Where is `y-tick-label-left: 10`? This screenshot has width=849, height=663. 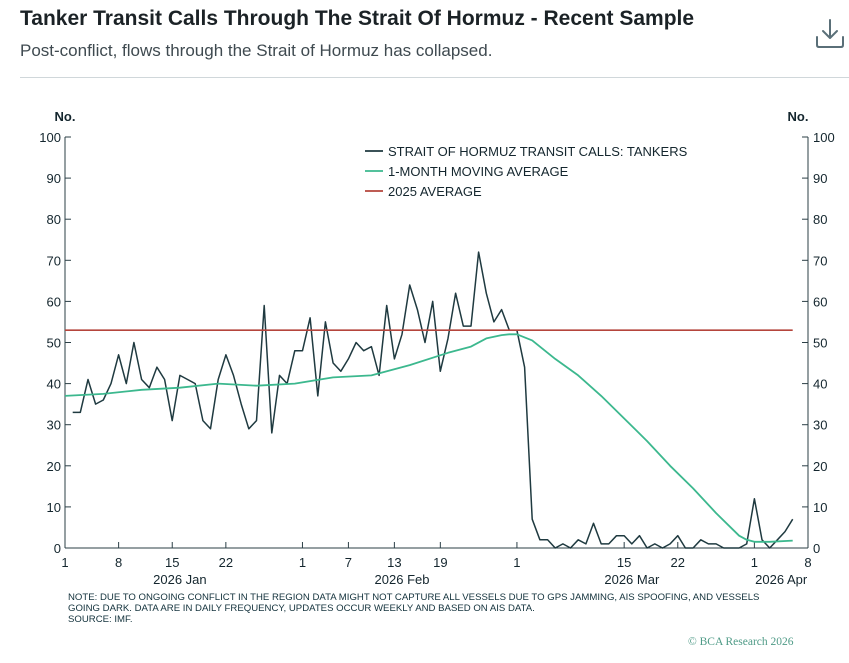
y-tick-label-left: 10 is located at coordinates (54, 507).